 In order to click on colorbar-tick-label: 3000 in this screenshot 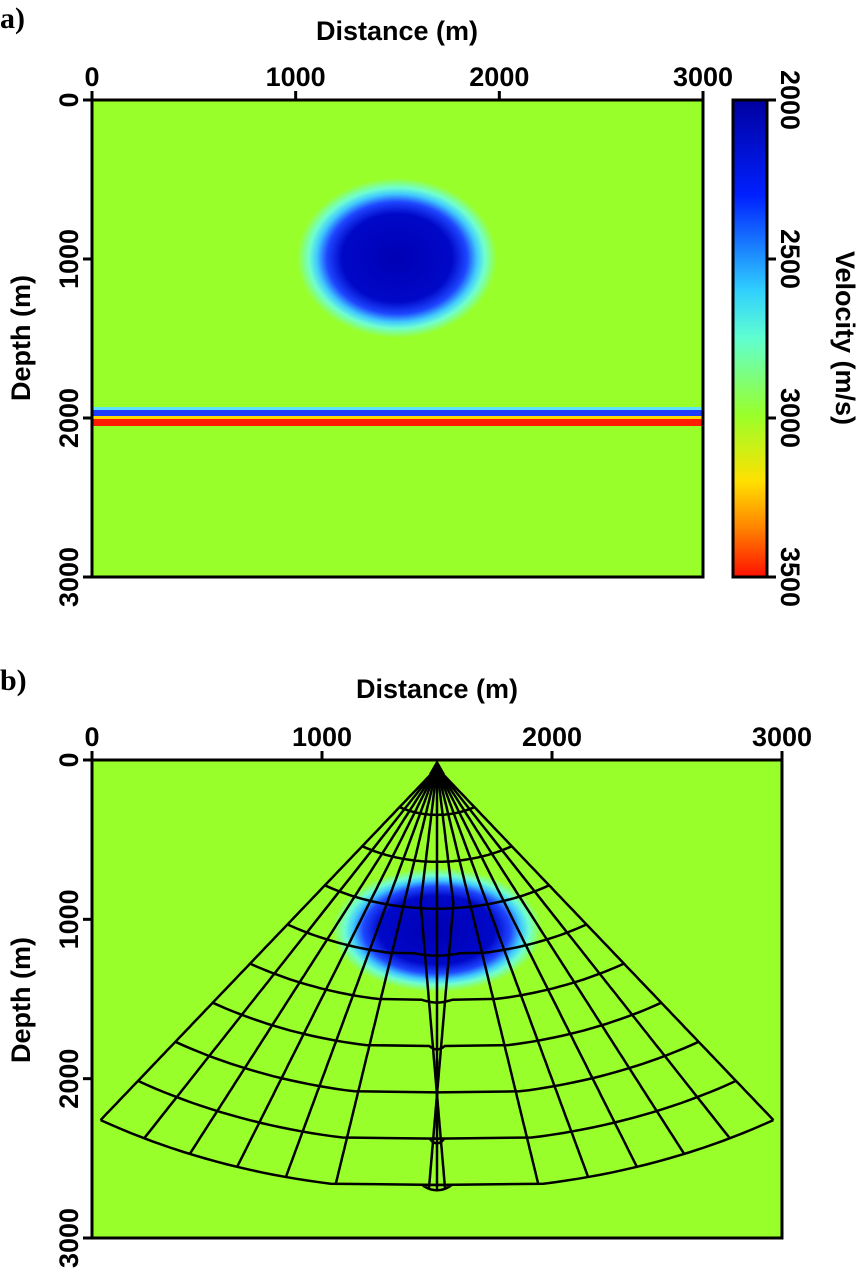, I will do `click(790, 418)`.